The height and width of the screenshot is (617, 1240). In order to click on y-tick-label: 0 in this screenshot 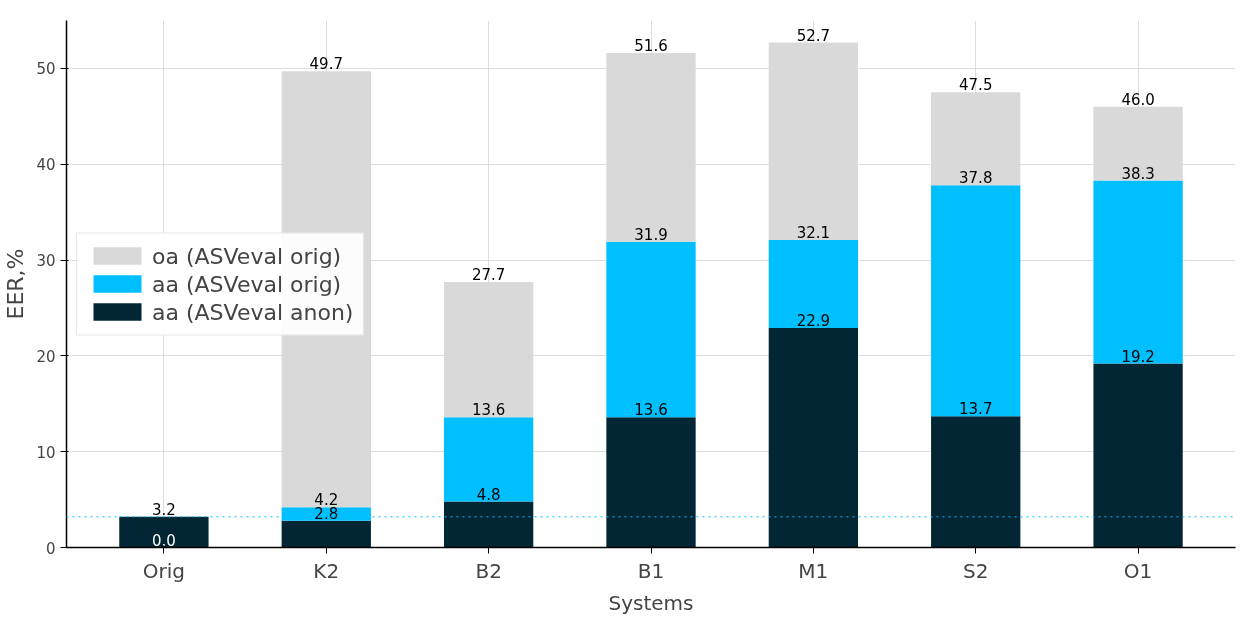, I will do `click(50, 548)`.